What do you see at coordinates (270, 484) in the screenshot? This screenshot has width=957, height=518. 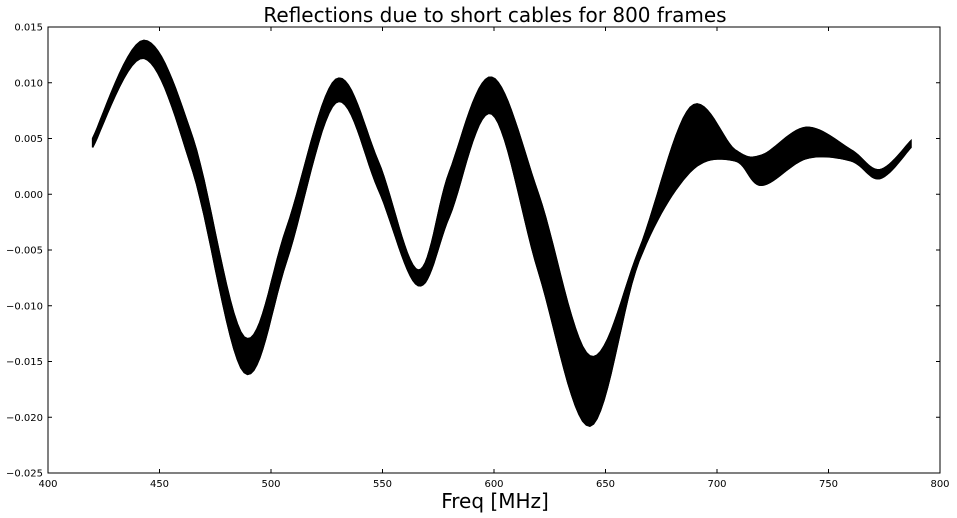 I see `x-tick-label: 500` at bounding box center [270, 484].